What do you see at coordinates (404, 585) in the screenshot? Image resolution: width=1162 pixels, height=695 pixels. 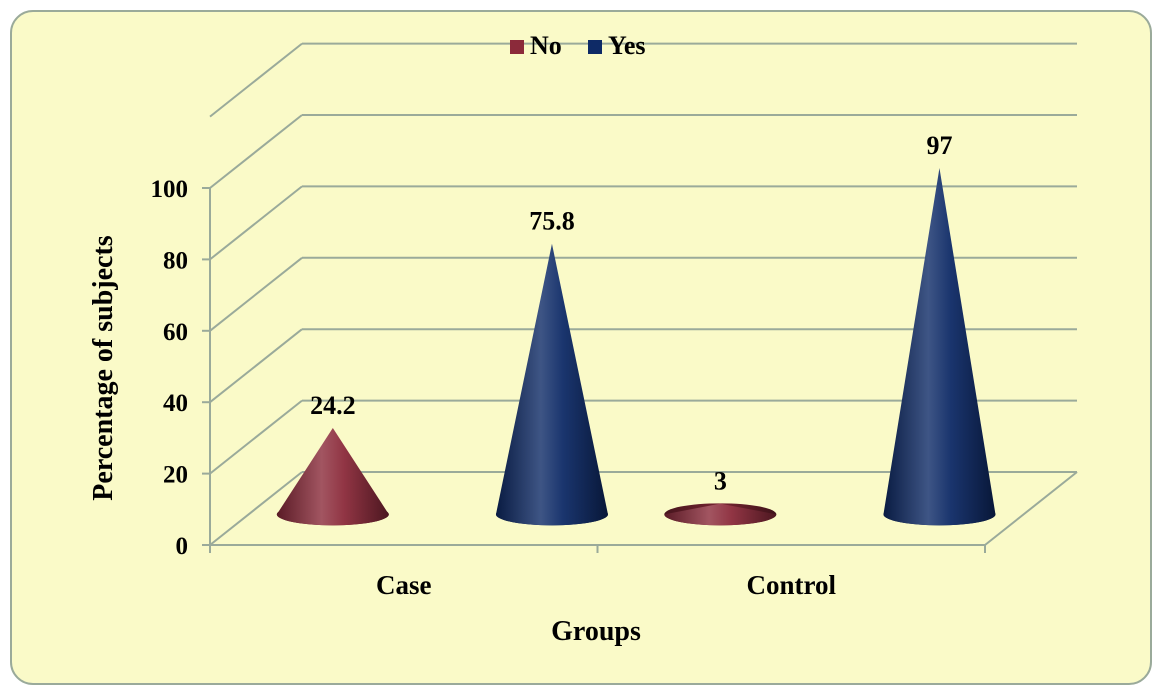 I see `x-tick-label: Case` at bounding box center [404, 585].